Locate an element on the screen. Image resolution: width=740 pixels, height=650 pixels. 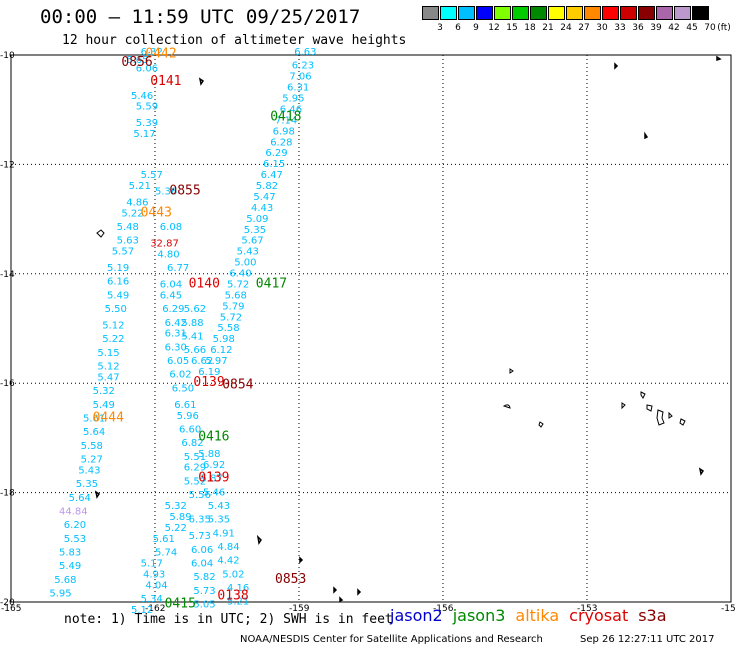
swh-value: 6.82 is located at coordinates (192, 443).